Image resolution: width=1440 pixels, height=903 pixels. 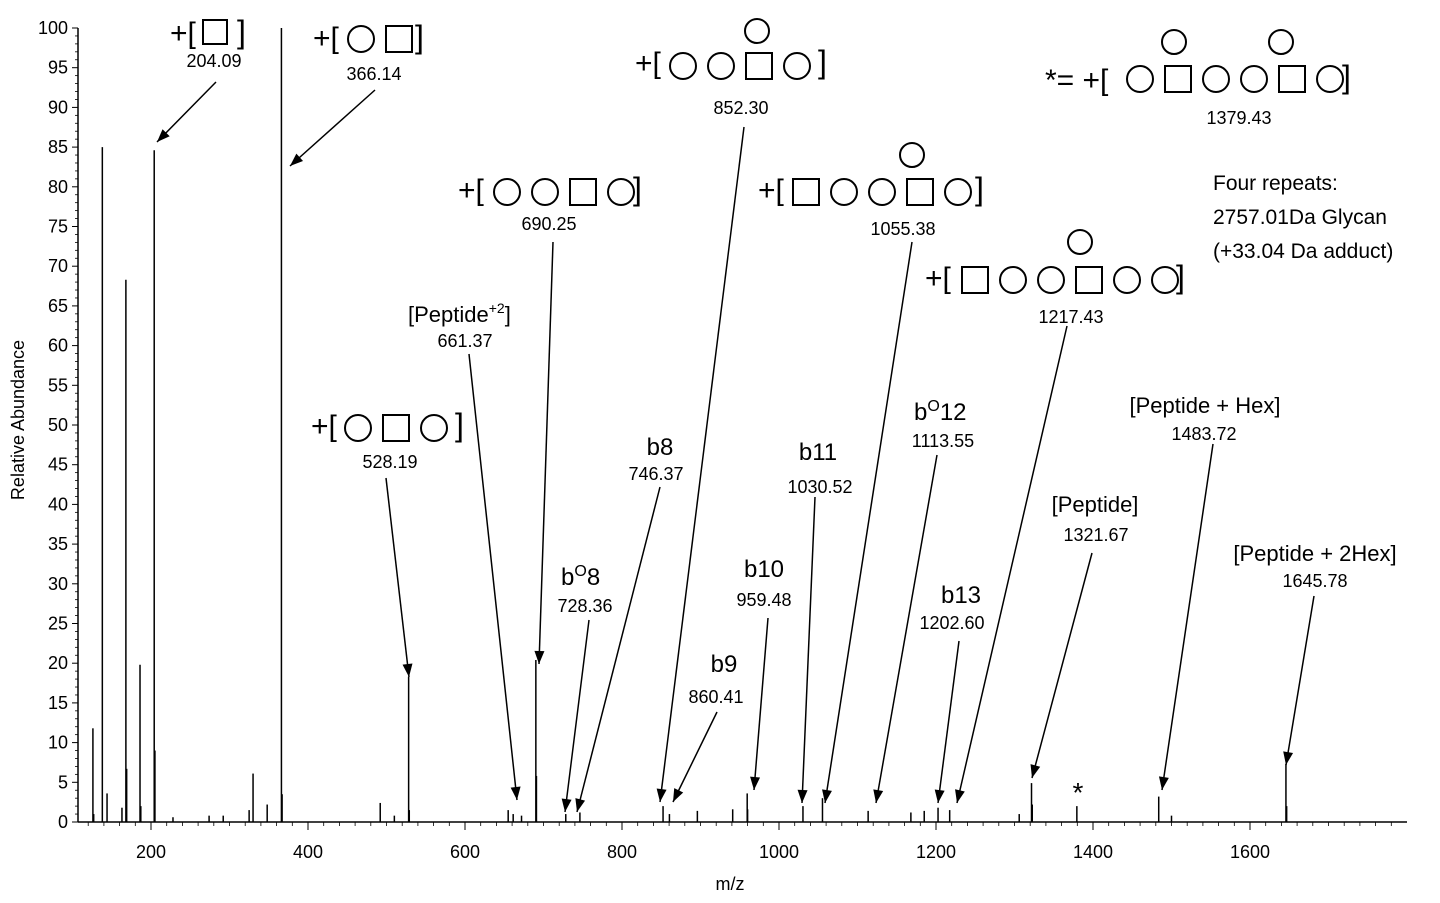 What do you see at coordinates (58, 703) in the screenshot?
I see `y-tick-label: 15` at bounding box center [58, 703].